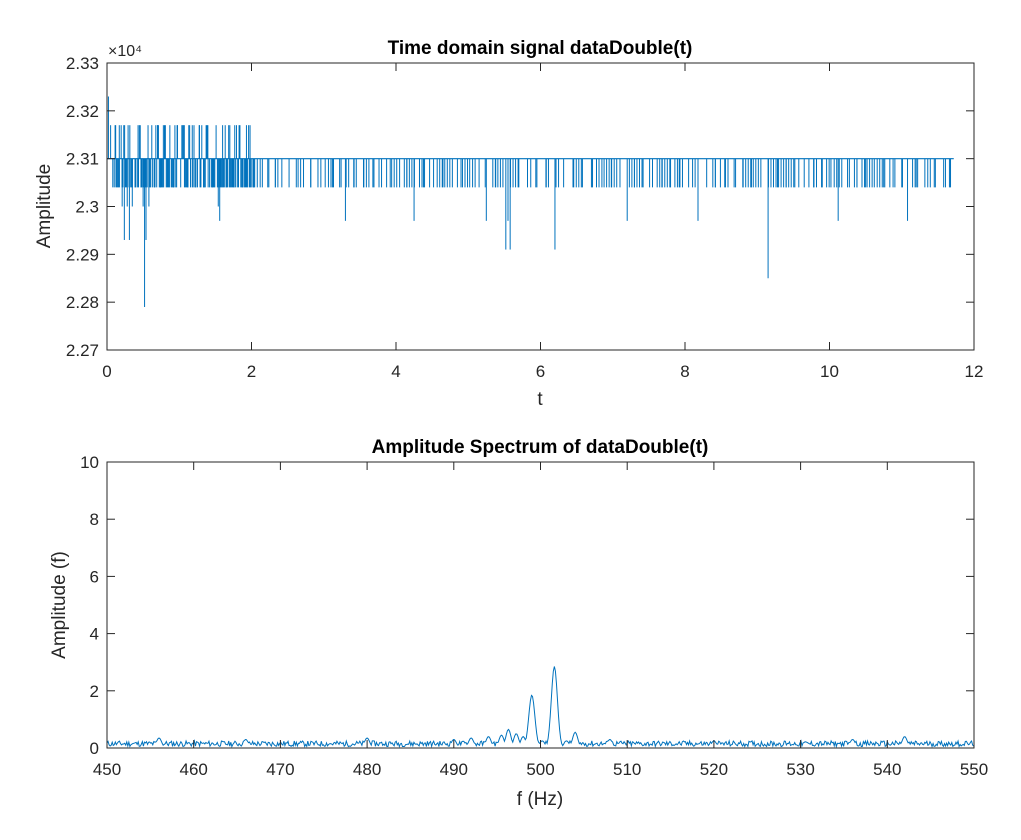 The image size is (1021, 840). What do you see at coordinates (44, 206) in the screenshot?
I see `y-axis-label: Amplitude` at bounding box center [44, 206].